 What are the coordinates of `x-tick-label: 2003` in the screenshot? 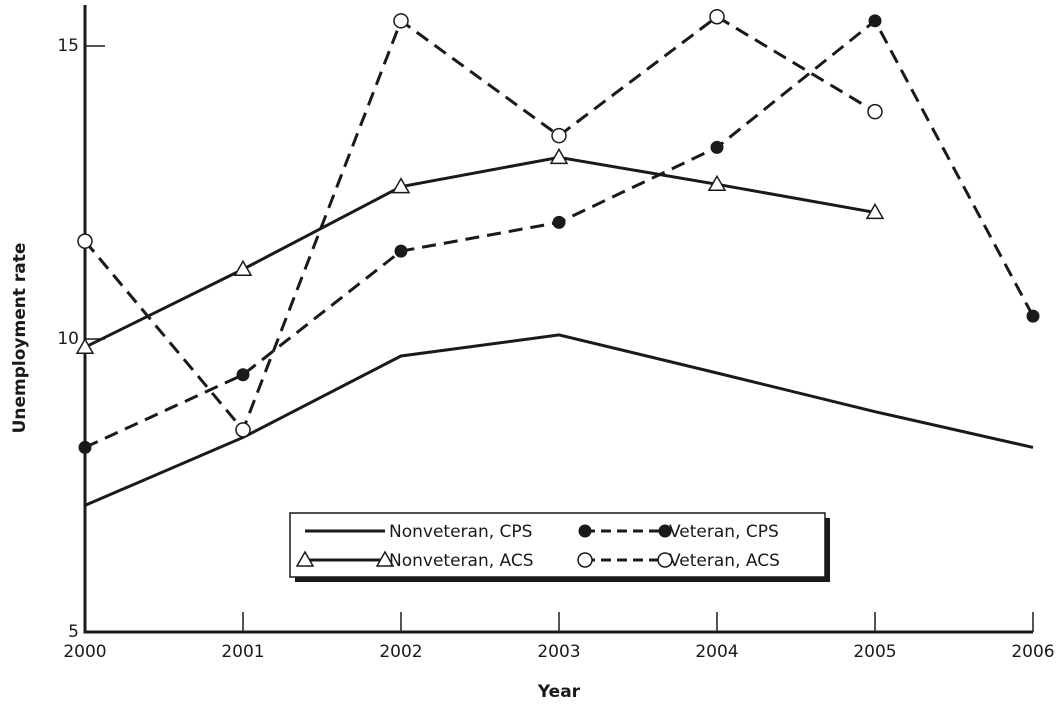 It's located at (558, 652).